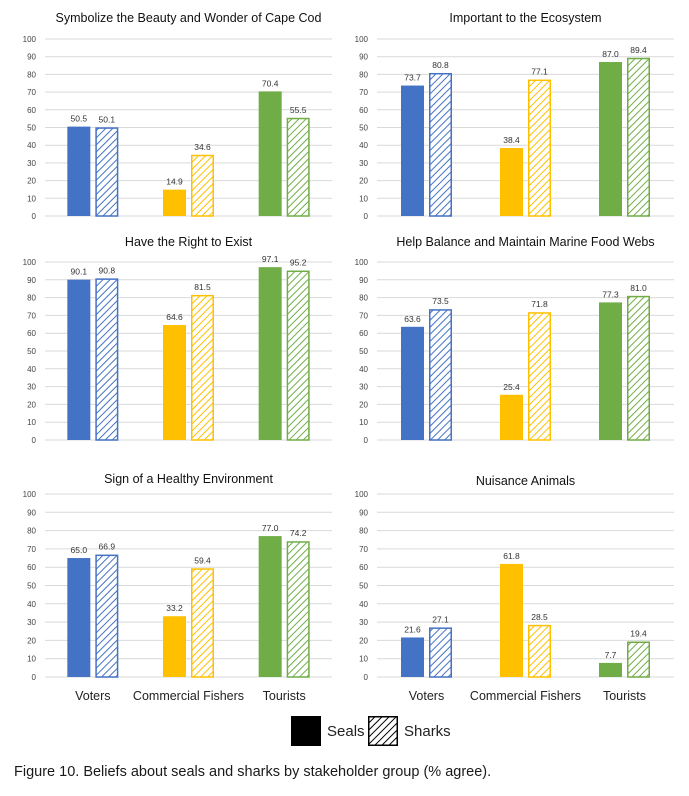  What do you see at coordinates (346, 731) in the screenshot?
I see `legend-seals-label: Seals` at bounding box center [346, 731].